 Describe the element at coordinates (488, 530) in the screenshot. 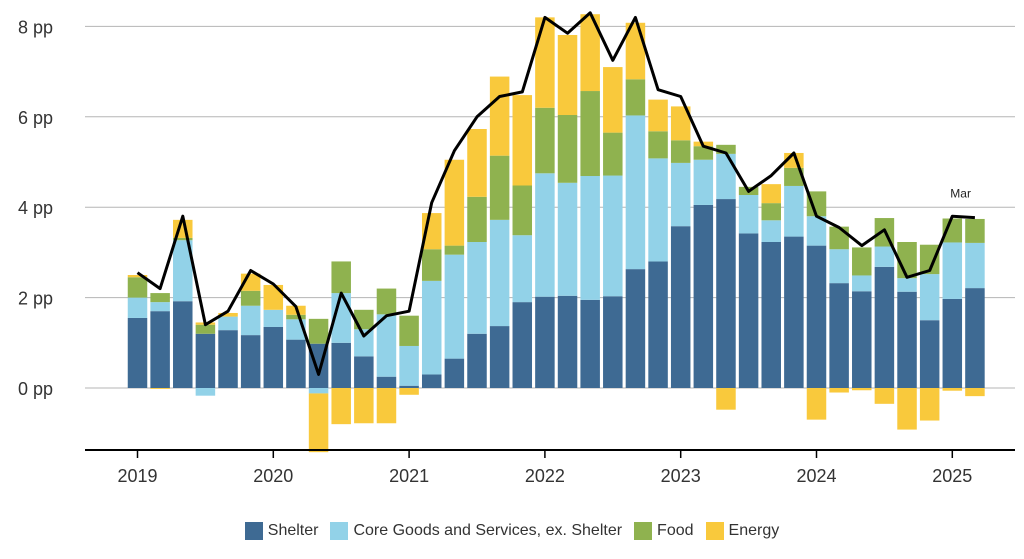

I see `legend-label-core-goods-services: Core Goods and Services, ex. Shelter` at that location.